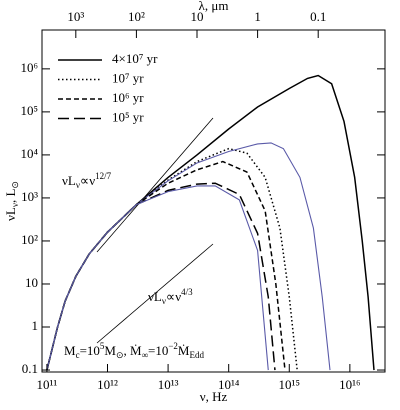  Describe the element at coordinates (184, 350) in the screenshot. I see `annotation-part: Ṁ` at that location.